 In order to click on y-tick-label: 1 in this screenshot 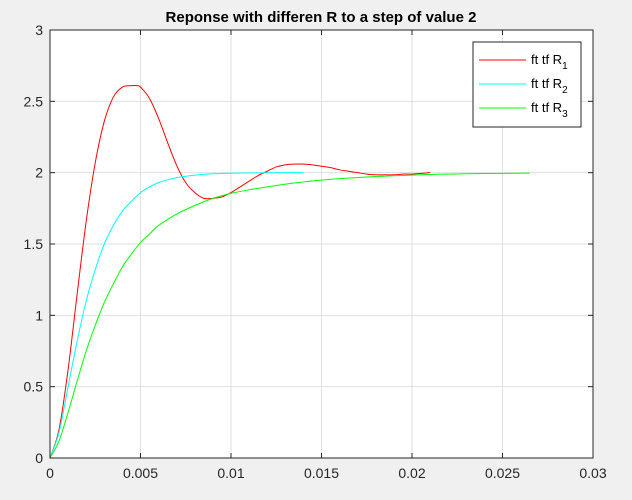, I will do `click(39, 315)`.